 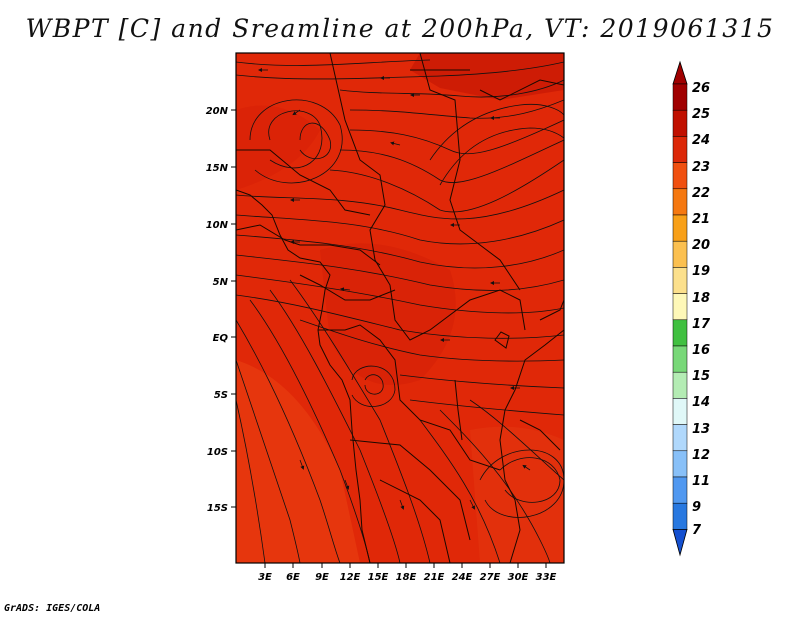 What do you see at coordinates (217, 168) in the screenshot?
I see `lat-label: 15N` at bounding box center [217, 168].